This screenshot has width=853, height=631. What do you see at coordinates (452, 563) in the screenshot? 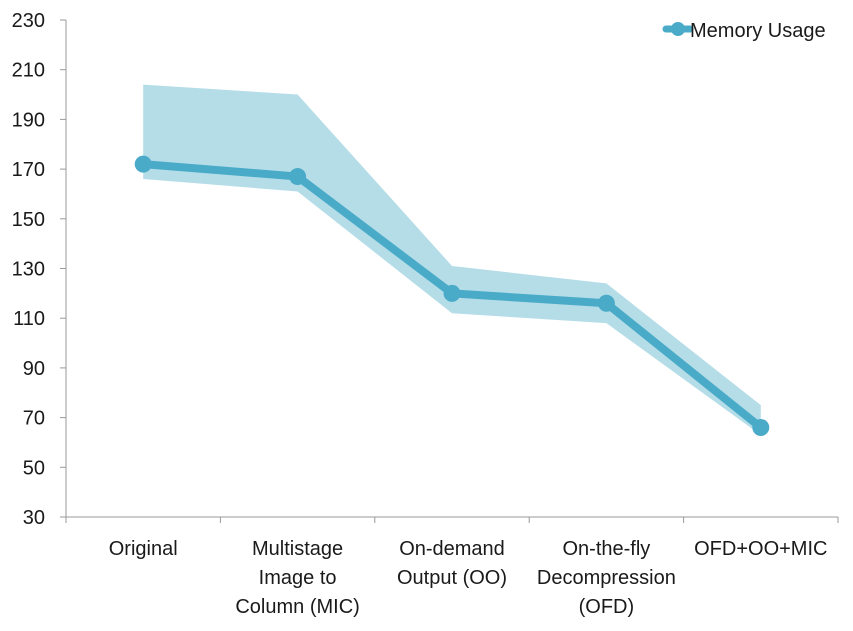
I see `x-tick-label: On-demand Output (OO)` at bounding box center [452, 563].